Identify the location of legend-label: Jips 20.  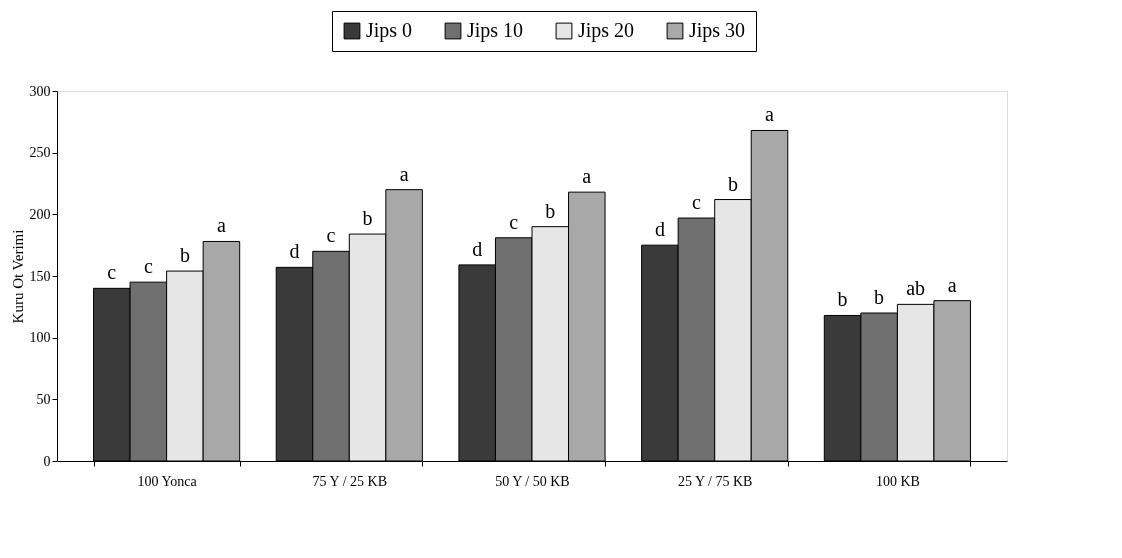
(606, 30).